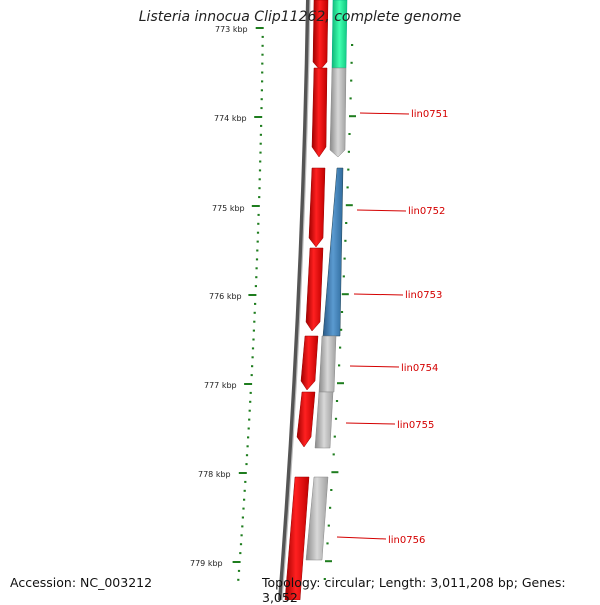  What do you see at coordinates (406, 540) in the screenshot?
I see `gene-label-lin0756: lin0756` at bounding box center [406, 540].